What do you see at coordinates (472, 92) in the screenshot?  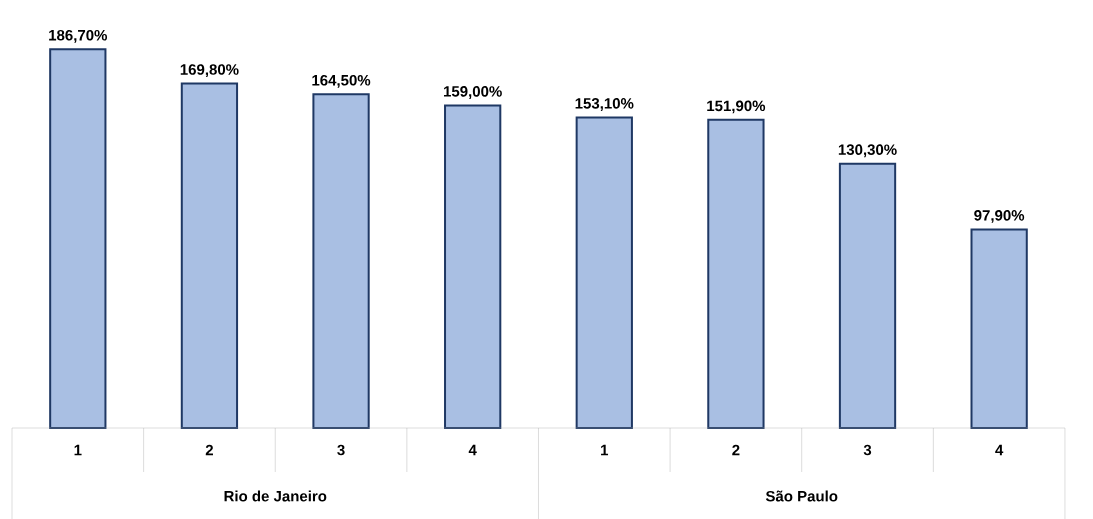 I see `data-label: 159,00%` at bounding box center [472, 92].